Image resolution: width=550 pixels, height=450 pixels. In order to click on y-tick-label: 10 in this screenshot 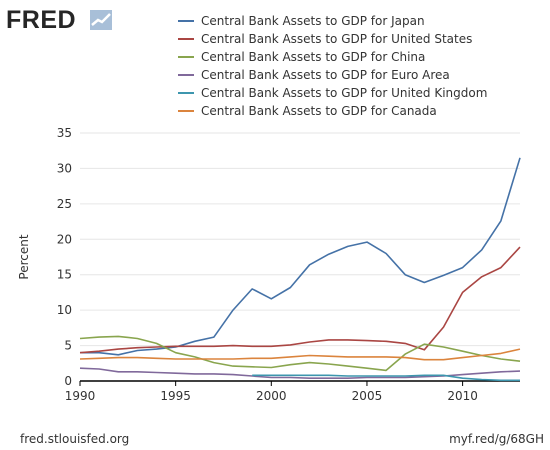, I will do `click(64, 310)`.